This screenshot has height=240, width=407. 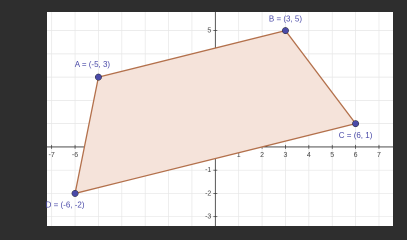 What do you see at coordinates (309, 155) in the screenshot?
I see `x-tick-label: 4` at bounding box center [309, 155].